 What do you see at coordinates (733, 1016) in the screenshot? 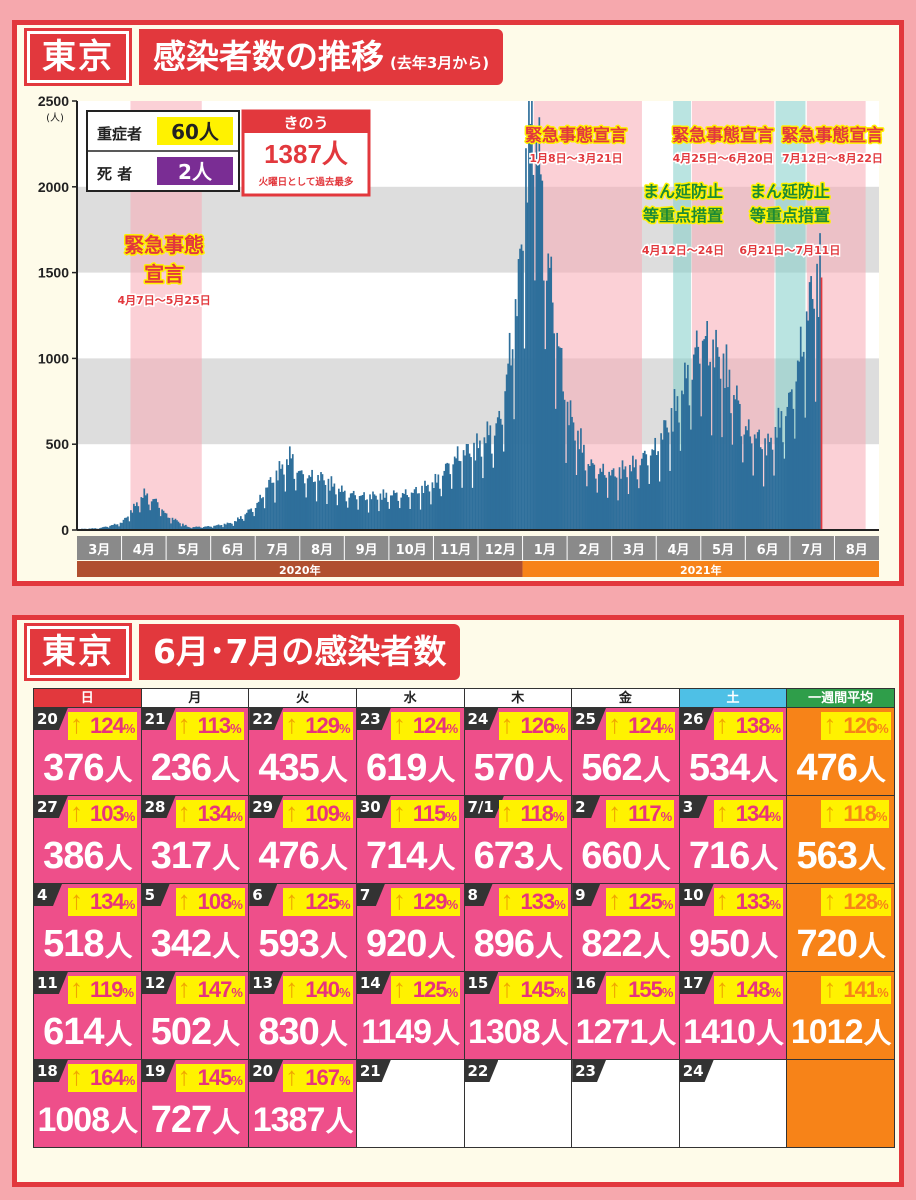
I see `day-cell: 17148%1410人` at bounding box center [733, 1016].